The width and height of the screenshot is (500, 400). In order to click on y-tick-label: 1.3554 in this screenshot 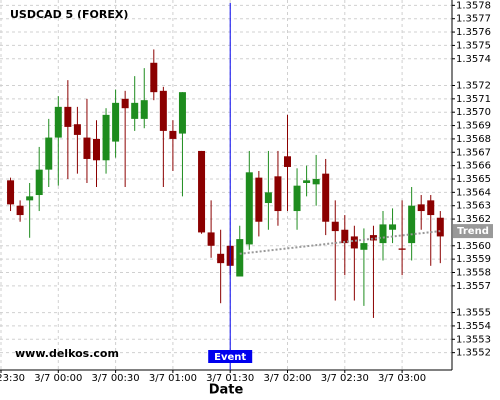, I will do `click(473, 326)`.